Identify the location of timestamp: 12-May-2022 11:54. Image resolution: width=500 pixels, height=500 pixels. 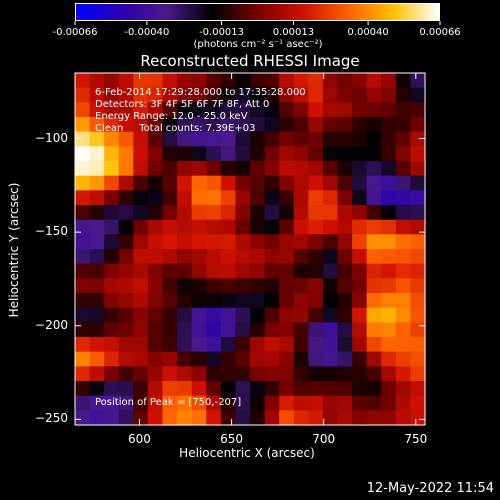
(430, 488).